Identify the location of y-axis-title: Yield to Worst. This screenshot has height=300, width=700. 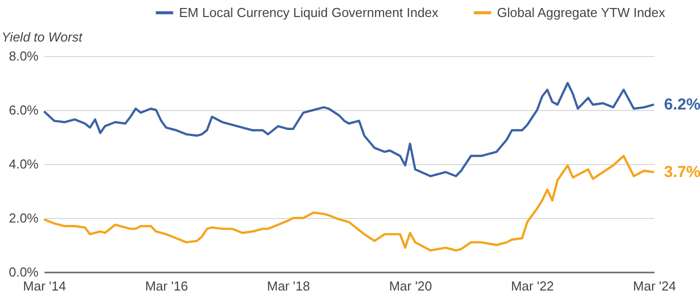
(43, 37).